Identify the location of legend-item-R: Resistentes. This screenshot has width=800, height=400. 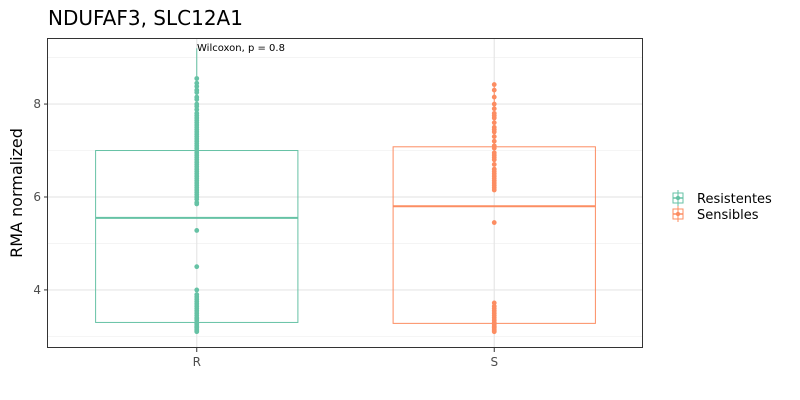
(722, 198).